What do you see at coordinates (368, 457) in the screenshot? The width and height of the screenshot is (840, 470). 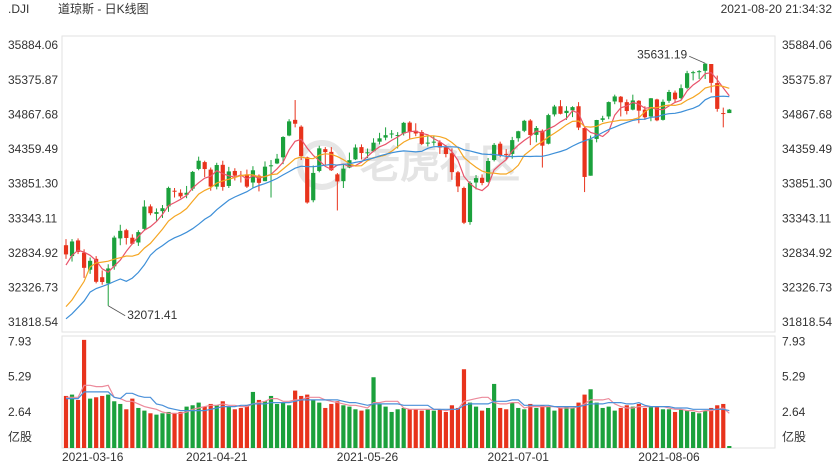 I see `x-tick-label: 2021-05-26` at bounding box center [368, 457].